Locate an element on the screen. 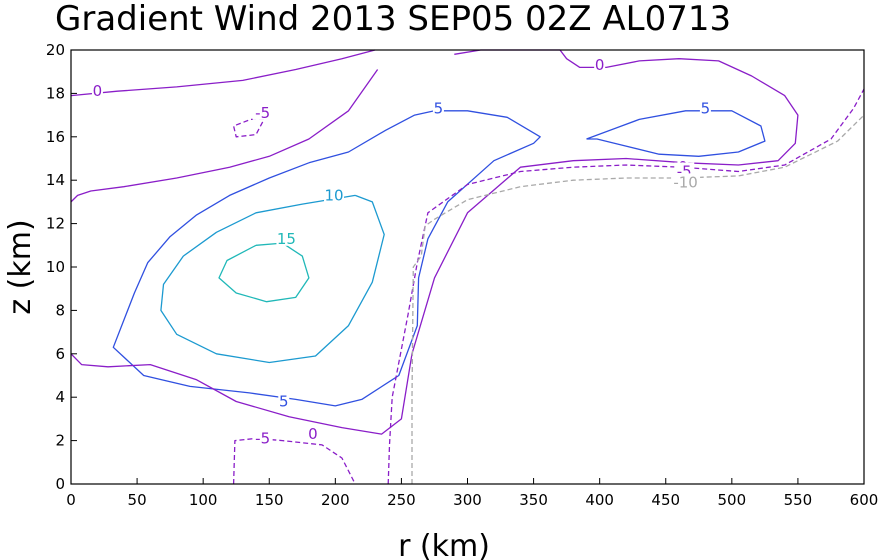 The image size is (879, 560). x-tick-label: 100 is located at coordinates (203, 500).